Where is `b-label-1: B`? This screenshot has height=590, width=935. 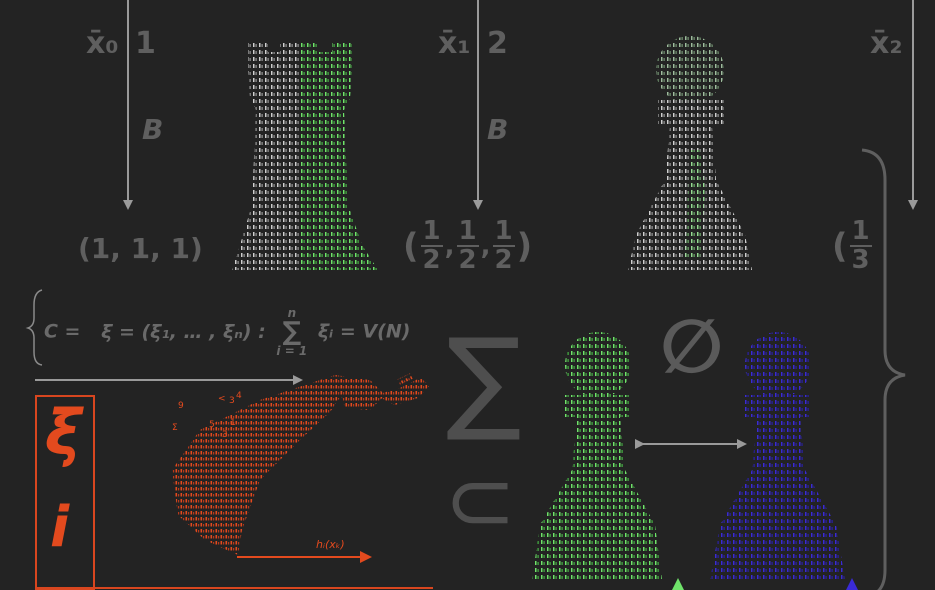 b-label-1: B is located at coordinates (153, 129).